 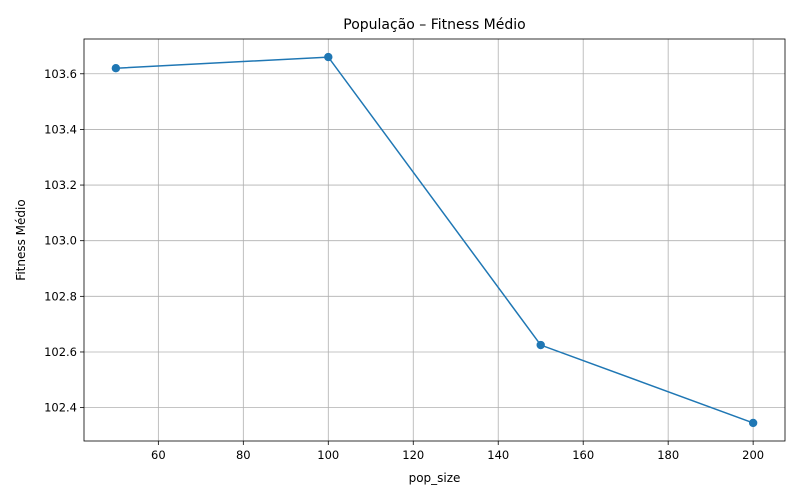 What do you see at coordinates (60, 296) in the screenshot?
I see `y-tick-label: 102.8` at bounding box center [60, 296].